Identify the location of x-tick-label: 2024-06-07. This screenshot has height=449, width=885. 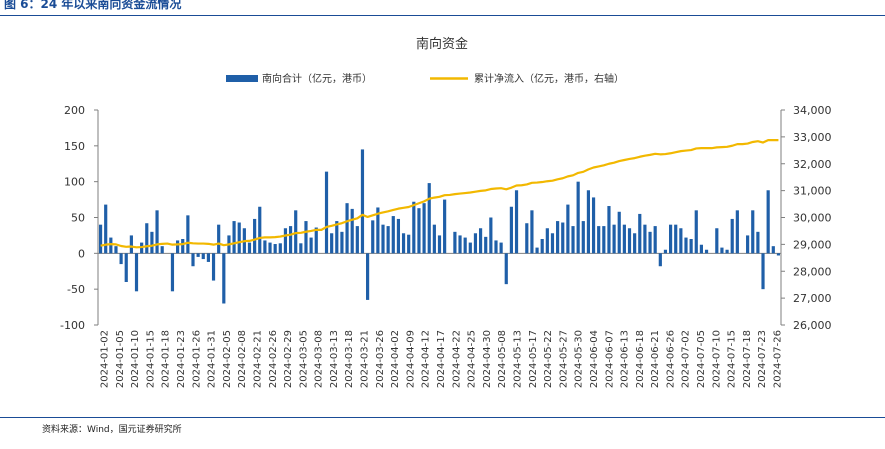
(609, 359).